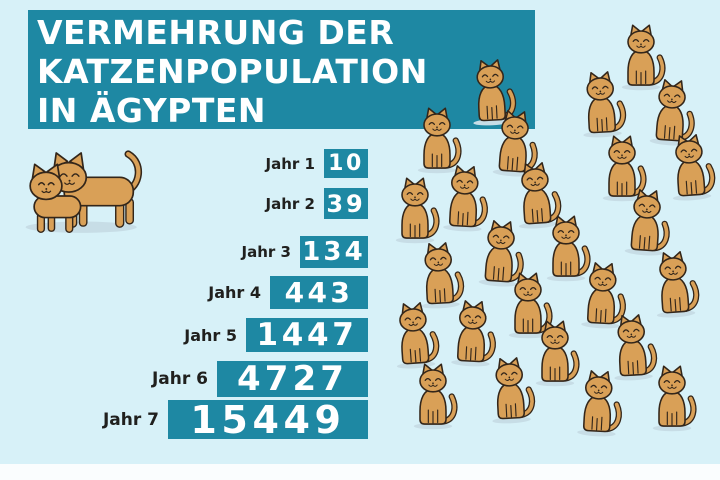 This screenshot has width=720, height=480. Describe the element at coordinates (360, 472) in the screenshot. I see `footer-strip` at that location.